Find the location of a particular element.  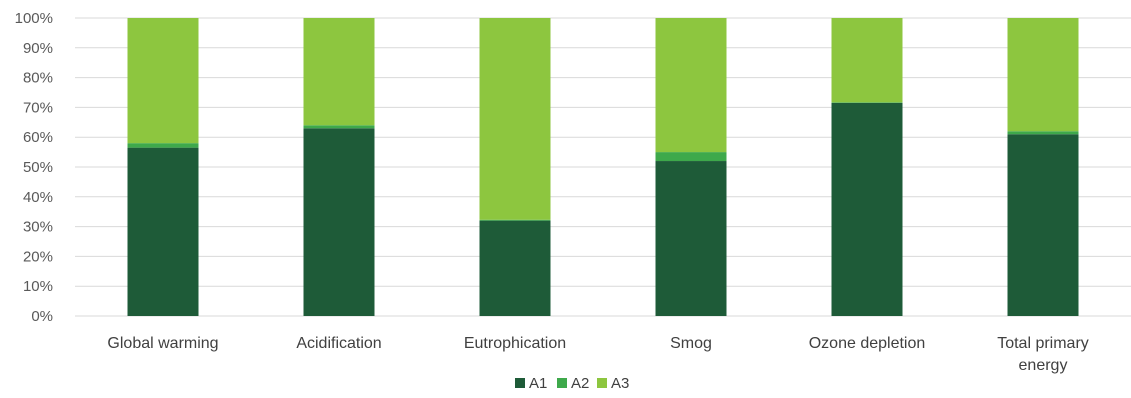

legend-label-a1: A1 is located at coordinates (538, 383).